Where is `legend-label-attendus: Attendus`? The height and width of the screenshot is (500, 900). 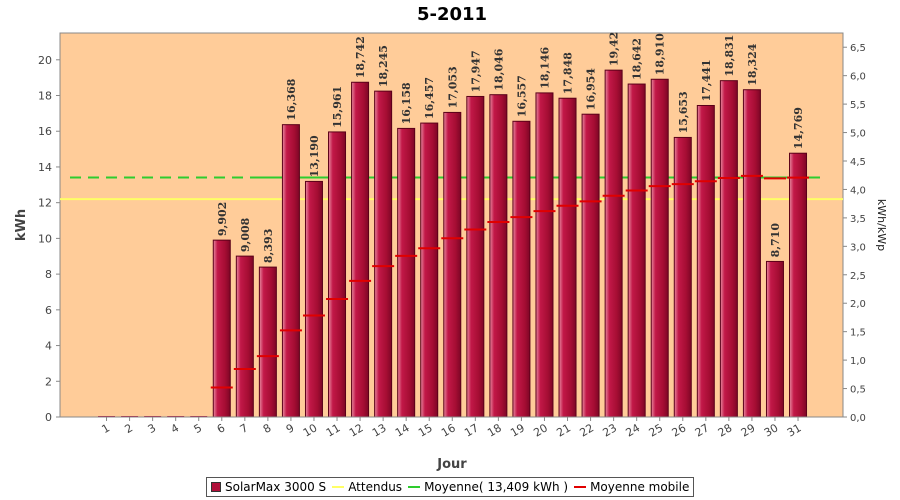
legend-label-attendus: Attendus is located at coordinates (375, 487).